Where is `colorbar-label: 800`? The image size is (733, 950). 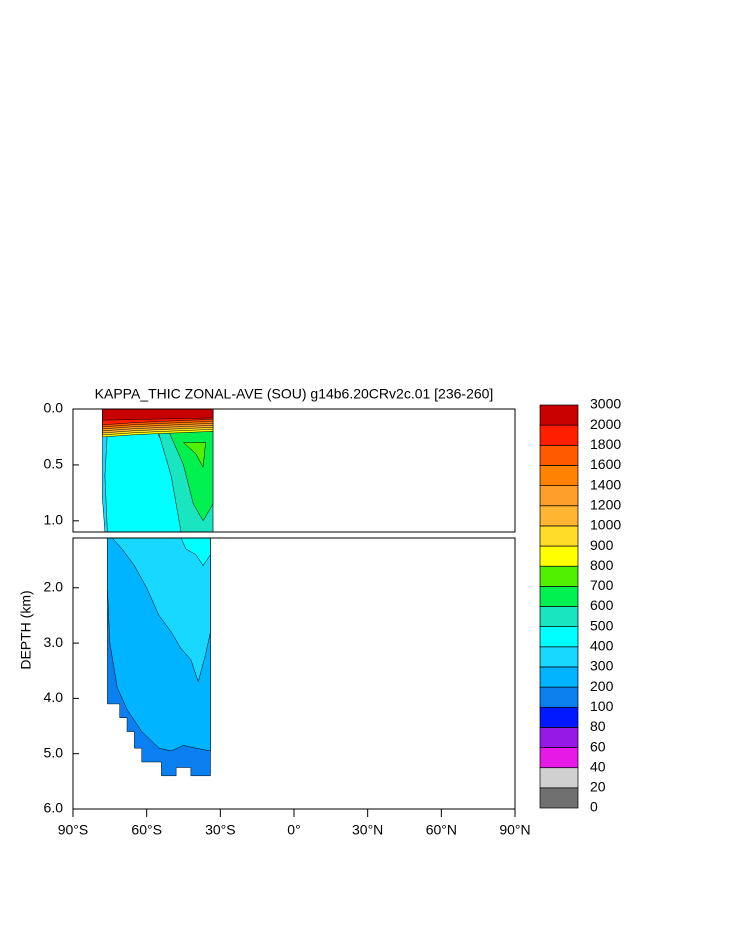
colorbar-label: 800 is located at coordinates (602, 565).